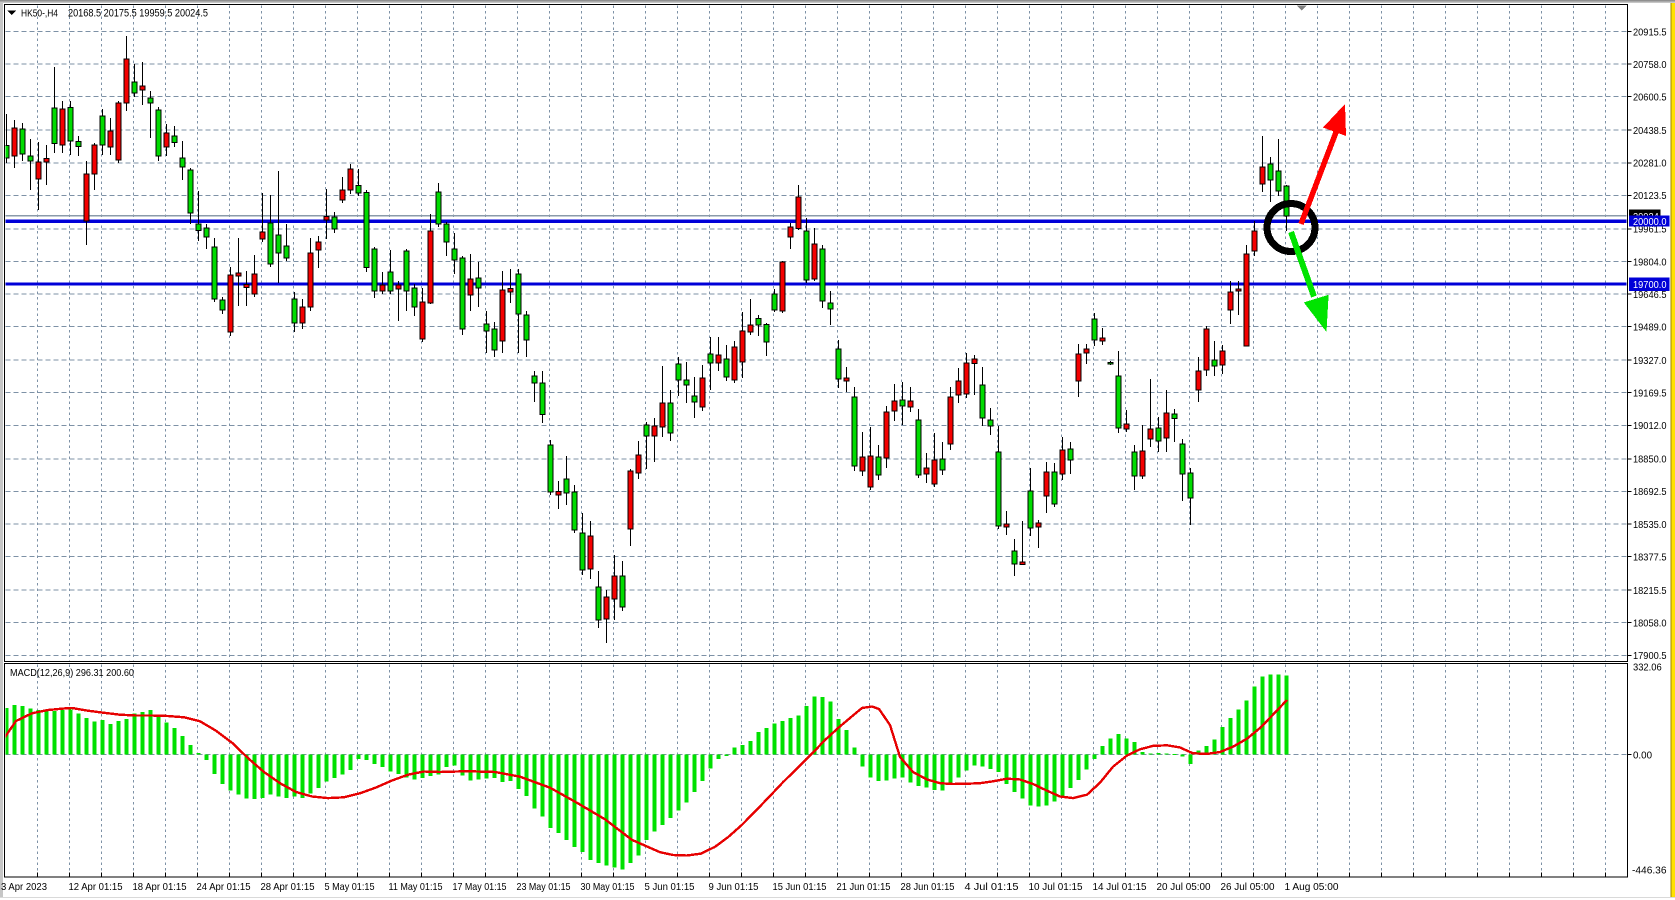 The width and height of the screenshot is (1675, 900). Describe the element at coordinates (1650, 131) in the screenshot. I see `svg-text: 20438.5` at that location.